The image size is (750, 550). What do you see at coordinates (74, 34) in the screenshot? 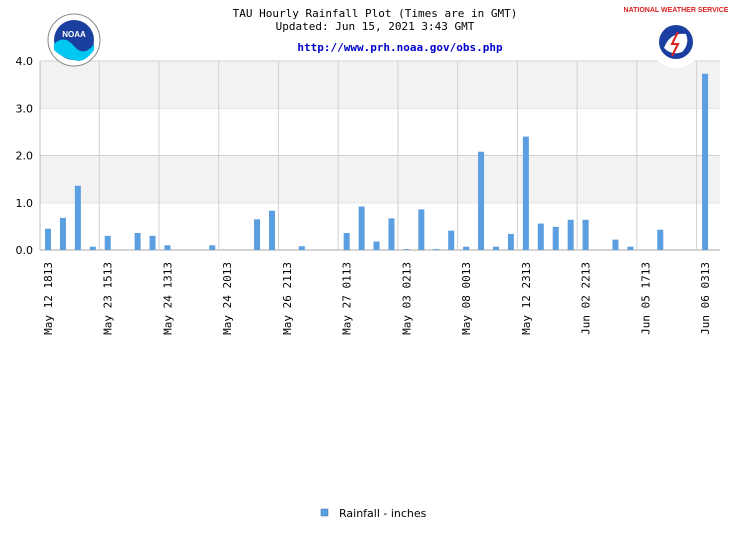
I see `noaa-logo-text: NOAA` at bounding box center [74, 34].